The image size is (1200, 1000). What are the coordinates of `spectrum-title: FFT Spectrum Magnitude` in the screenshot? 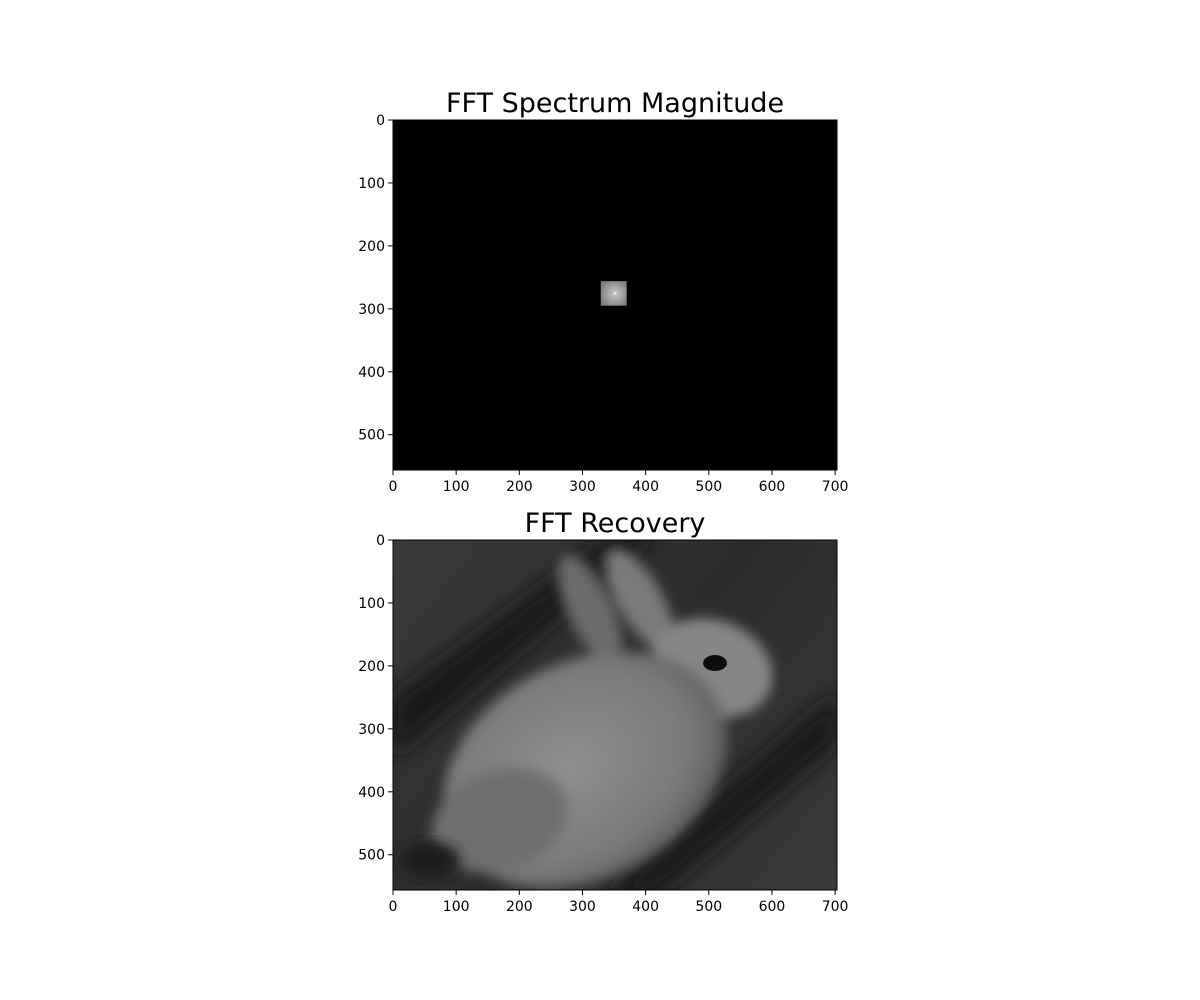 It's located at (615, 103).